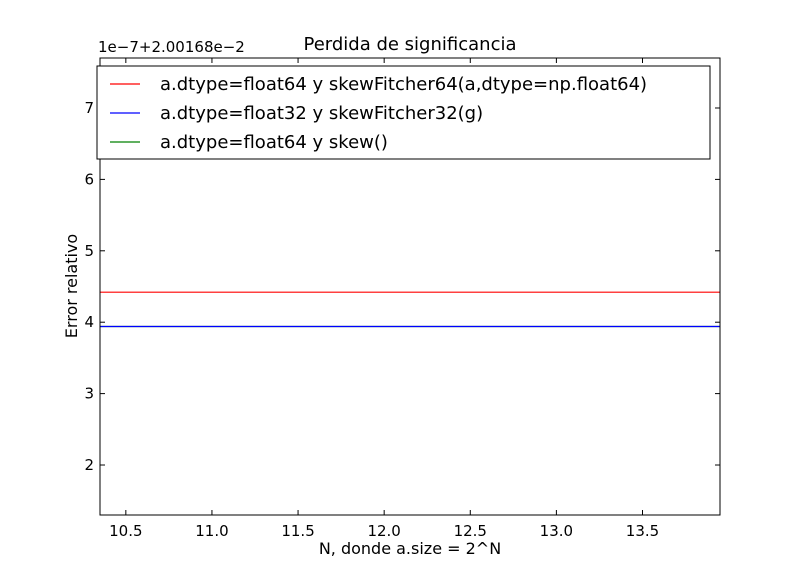 The image size is (800, 572). Describe the element at coordinates (274, 142) in the screenshot. I see `legend-label-3: a.dtype=float64 y skew()` at that location.